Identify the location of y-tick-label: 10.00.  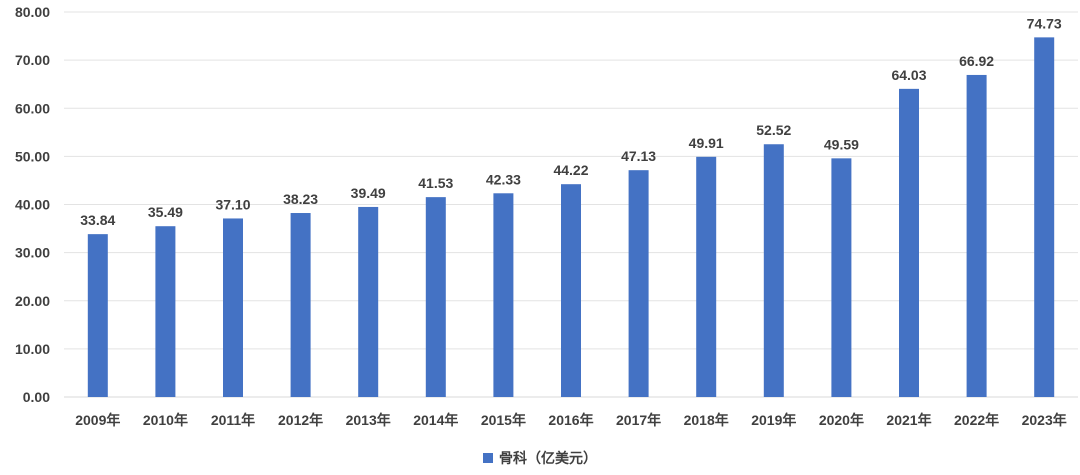
(32, 349).